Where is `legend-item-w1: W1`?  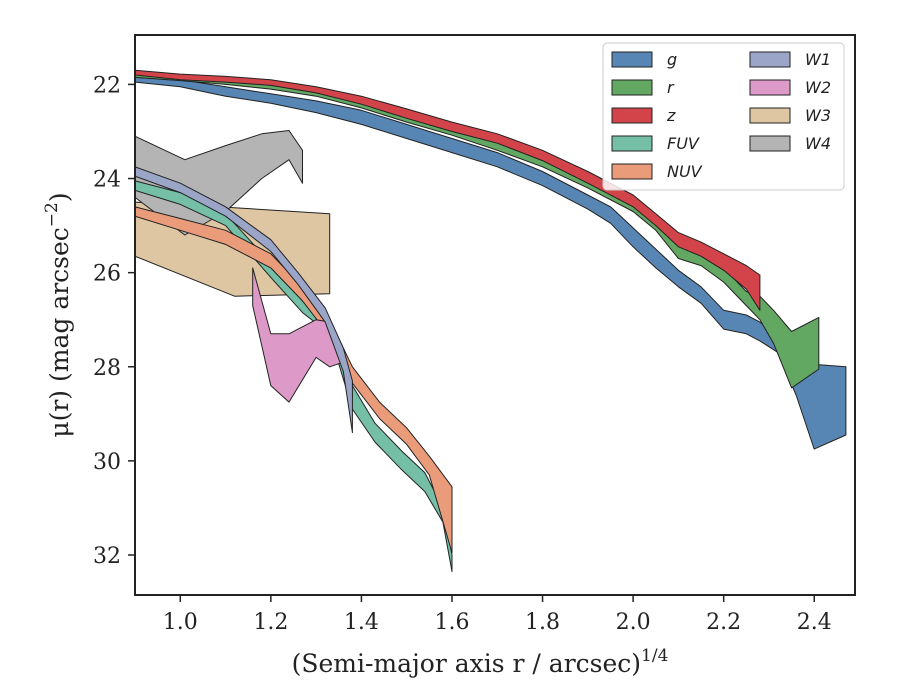
legend-item-w1: W1 is located at coordinates (790, 59).